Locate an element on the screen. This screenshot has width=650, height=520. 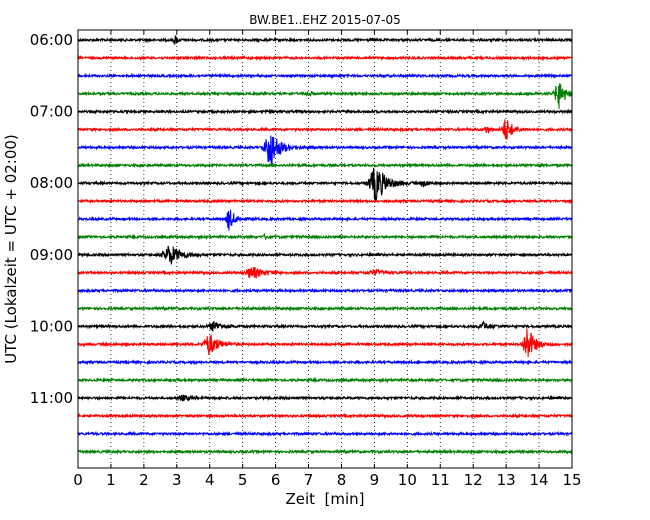
x-tick-label: 1 is located at coordinates (111, 480).